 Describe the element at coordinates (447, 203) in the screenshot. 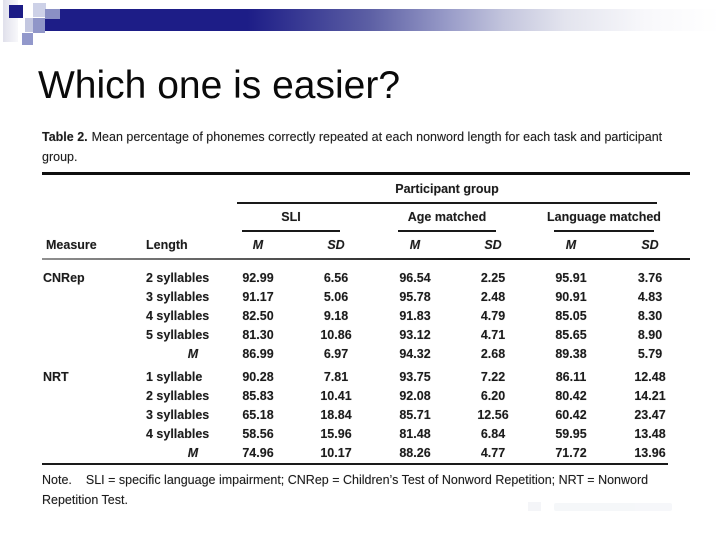

I see `participant-group-rule` at that location.